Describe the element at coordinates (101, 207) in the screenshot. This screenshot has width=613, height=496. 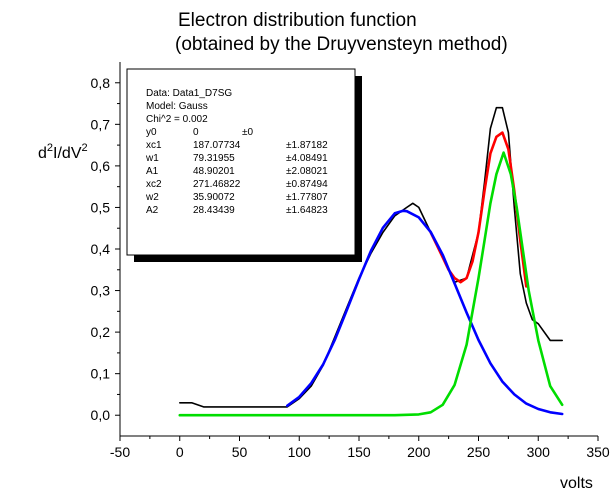
I see `y-tick-label: 0,5` at that location.